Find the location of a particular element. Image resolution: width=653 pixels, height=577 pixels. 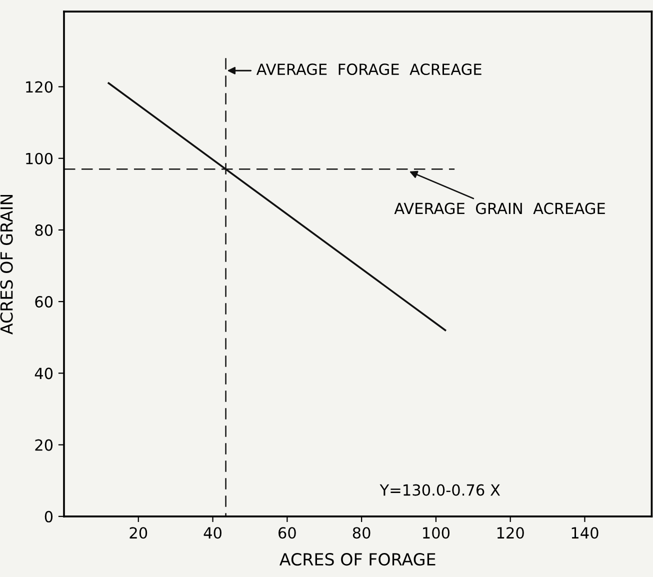

y-tick-label: 40 is located at coordinates (43, 374).